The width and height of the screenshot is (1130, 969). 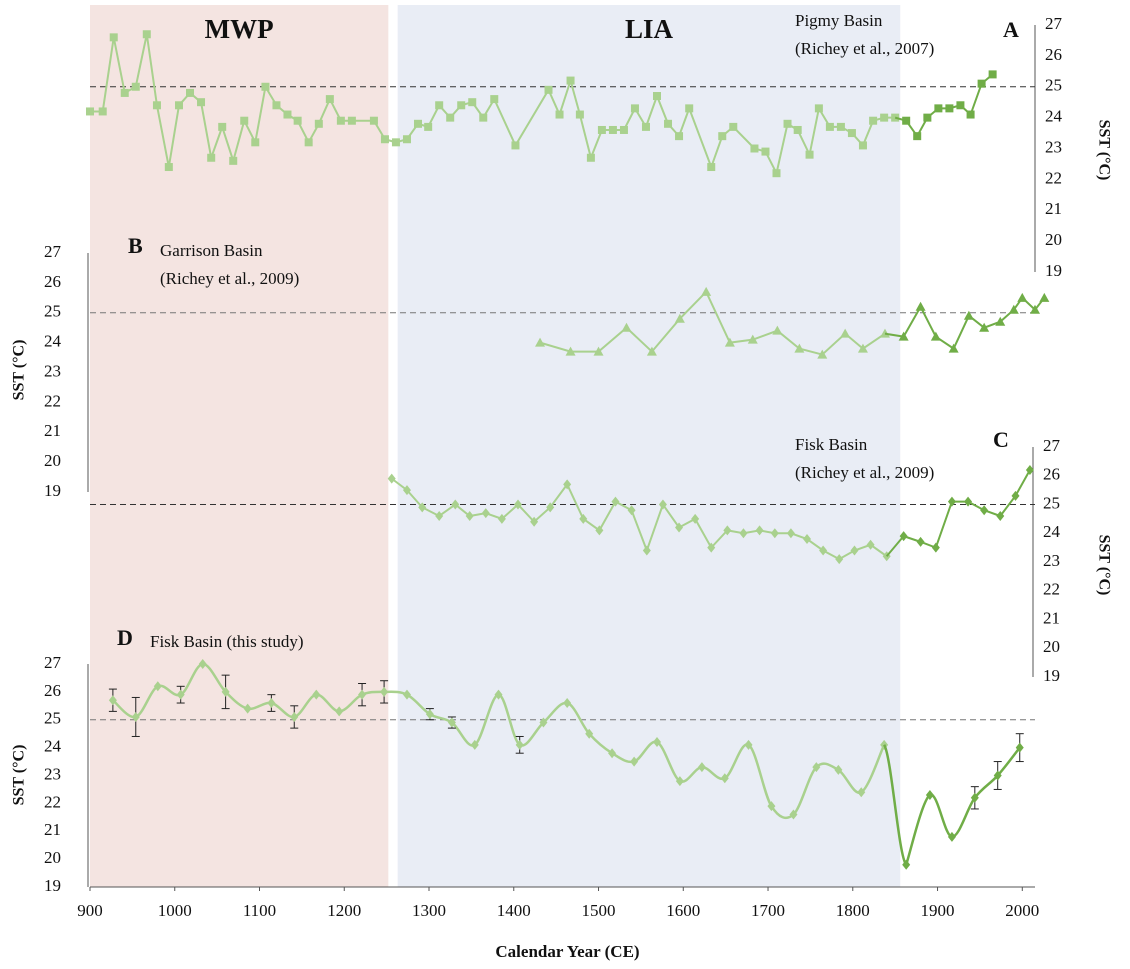 What do you see at coordinates (52, 857) in the screenshot?
I see `y-tick-label: 20` at bounding box center [52, 857].